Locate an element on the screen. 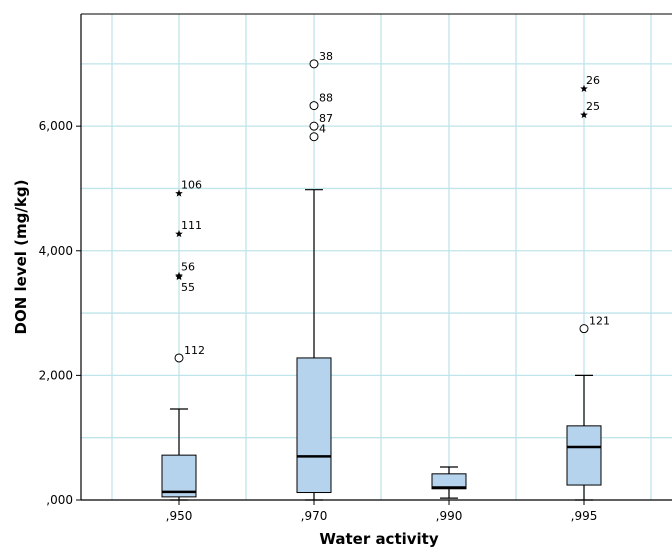 The width and height of the screenshot is (672, 552). extreme-label: 106 is located at coordinates (191, 184).